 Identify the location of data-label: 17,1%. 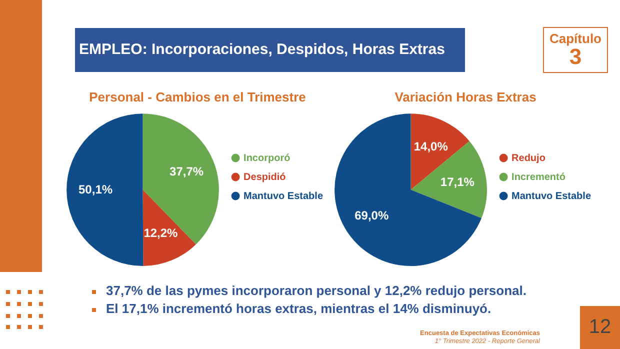
(457, 181).